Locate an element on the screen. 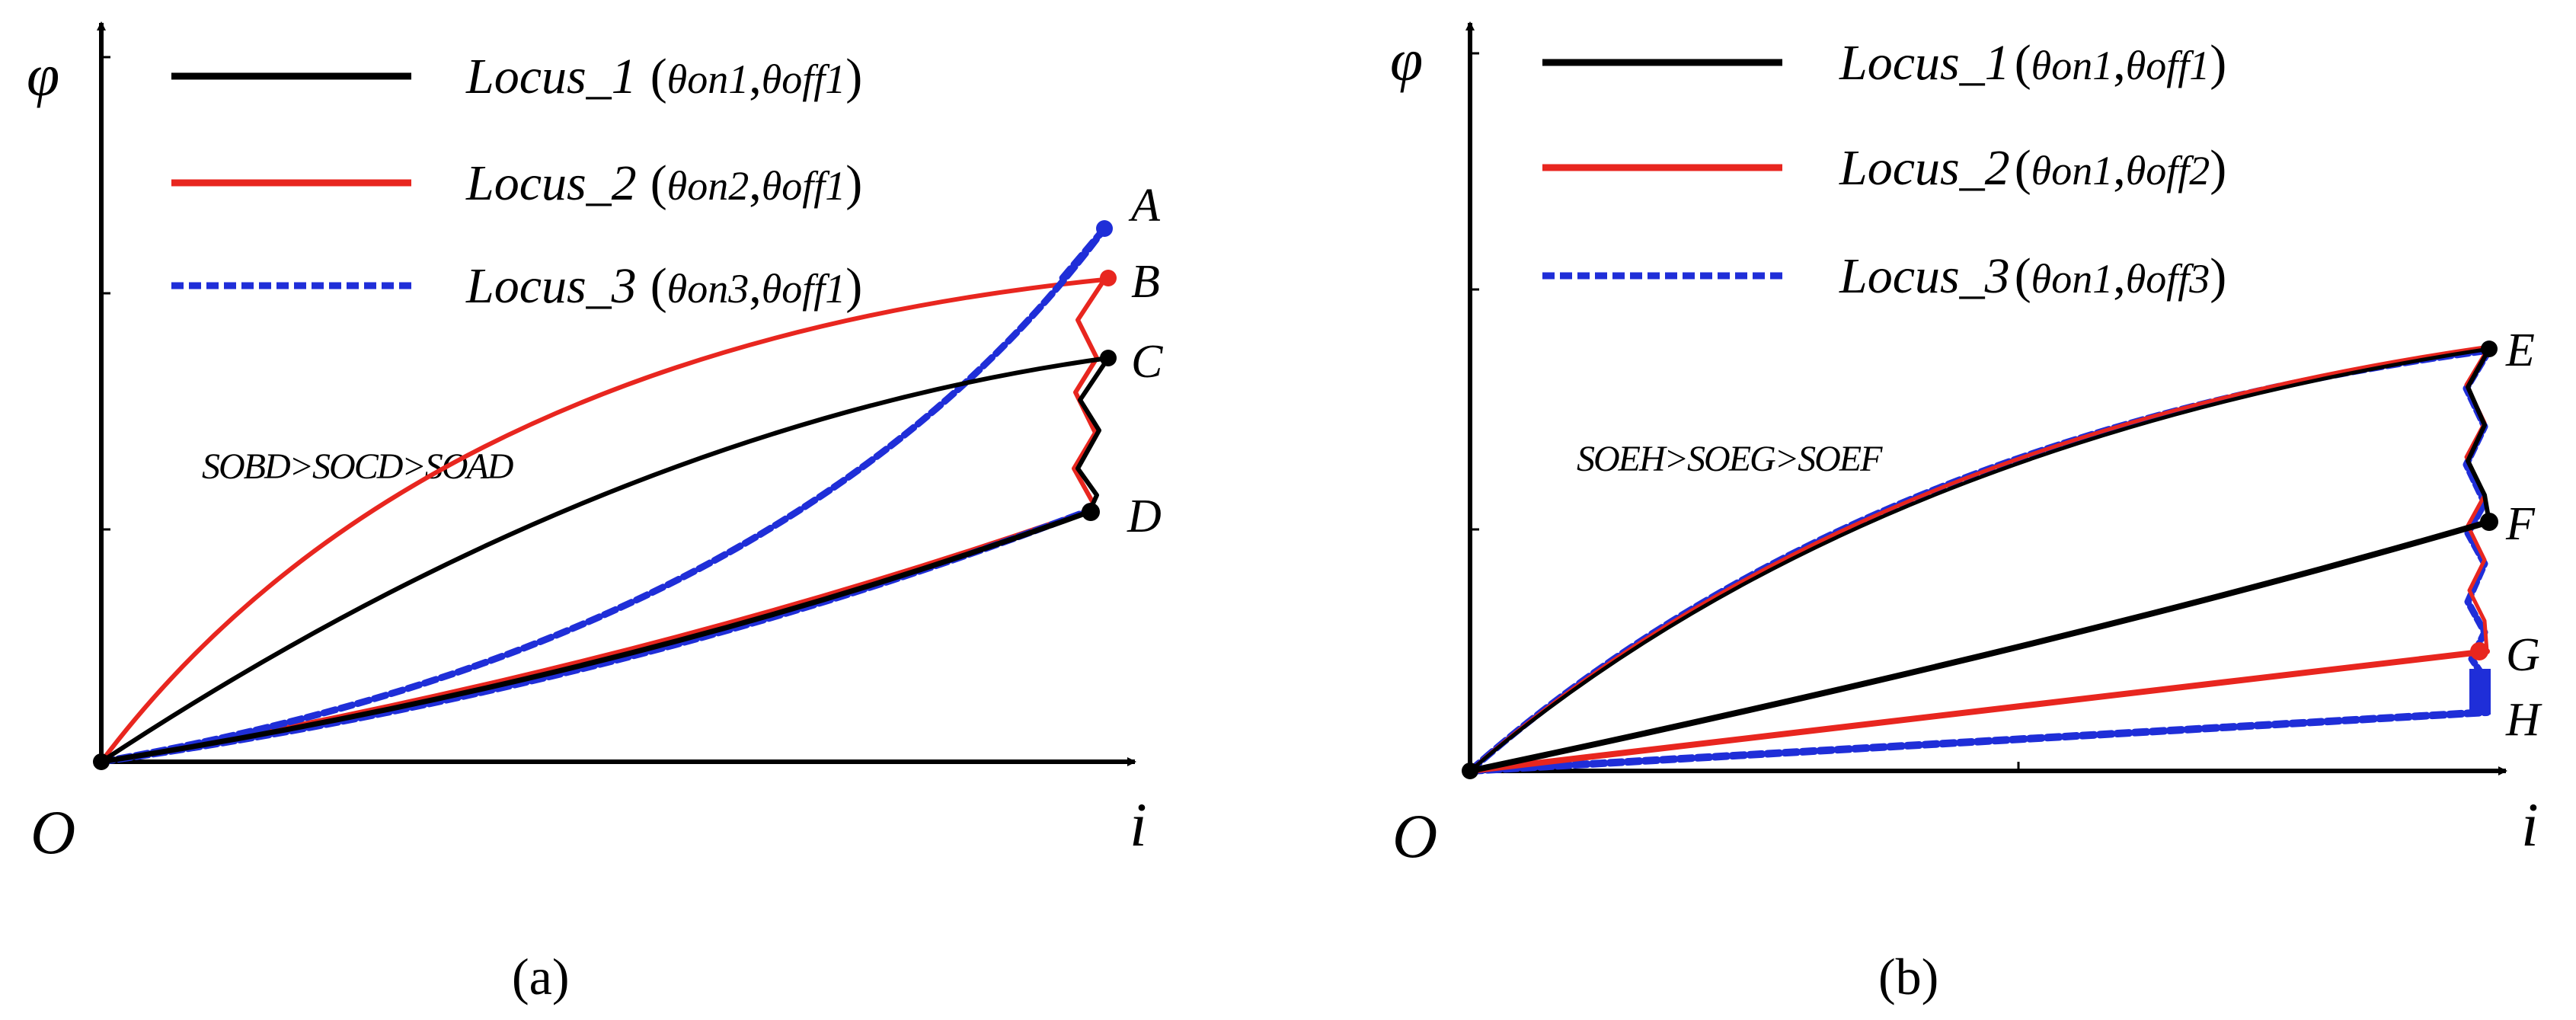 This screenshot has height=1020, width=2576. point-label-e: E is located at coordinates (2520, 350).